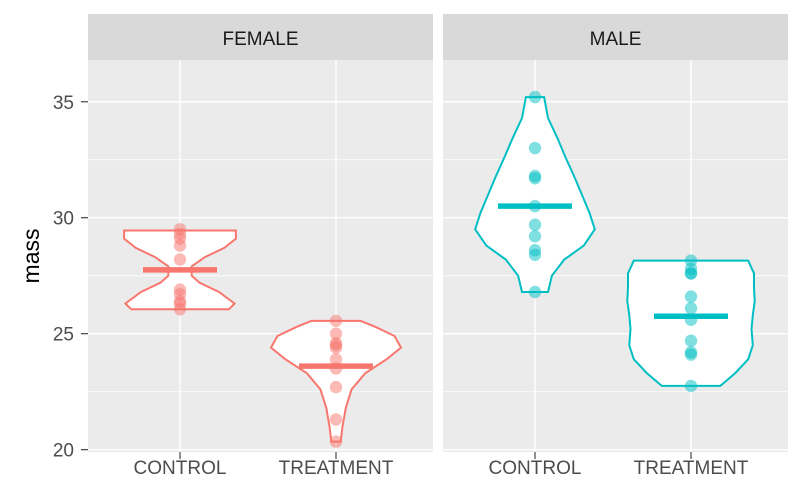  What do you see at coordinates (260, 39) in the screenshot?
I see `facet-label-female: FEMALE` at bounding box center [260, 39].